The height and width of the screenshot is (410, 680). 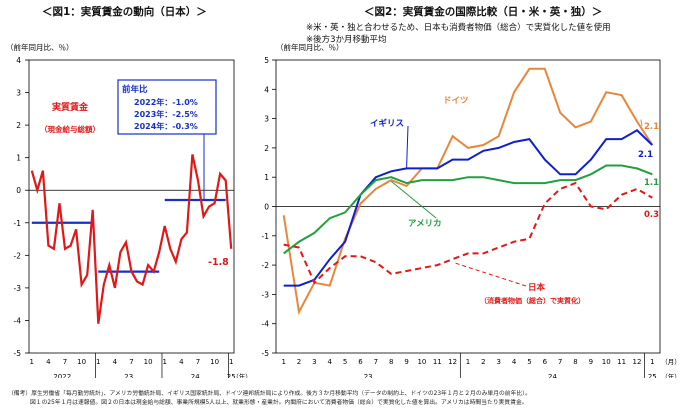 What do you see at coordinates (552, 375) in the screenshot?
I see `fig2-year-label: 24` at bounding box center [552, 375].